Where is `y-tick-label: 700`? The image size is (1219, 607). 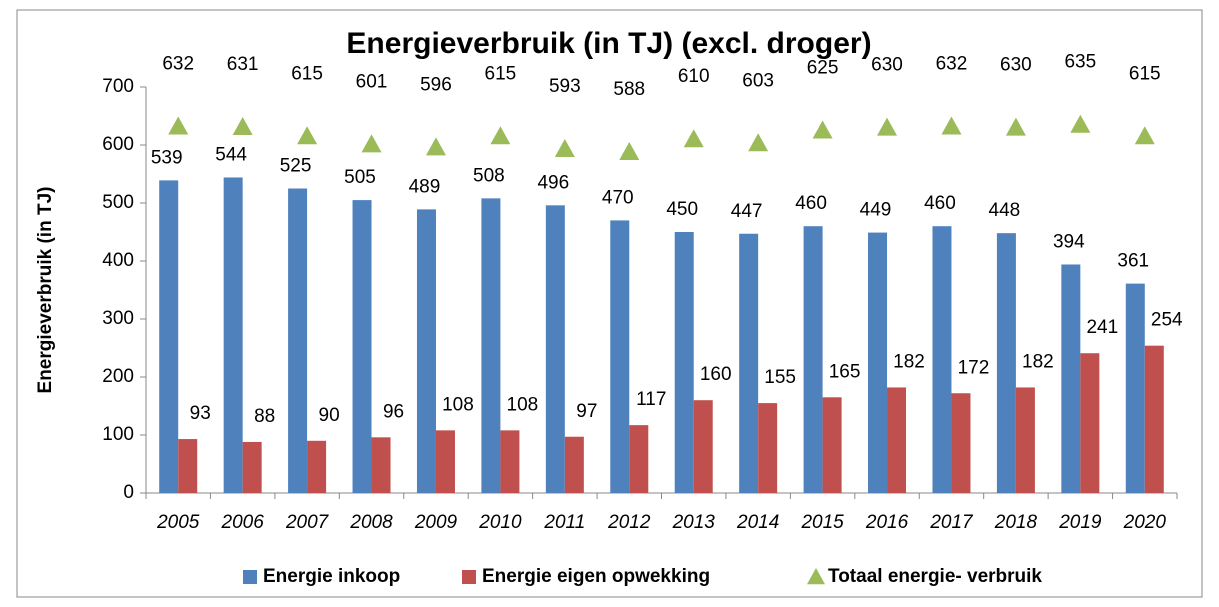
y-tick-label: 700 is located at coordinates (118, 86).